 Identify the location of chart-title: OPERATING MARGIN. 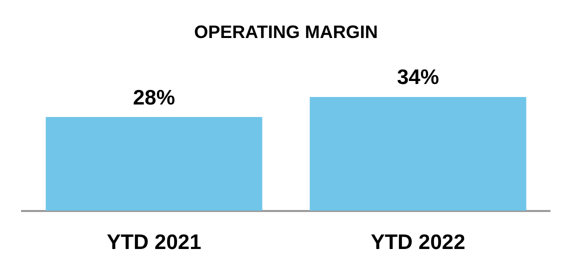
(286, 32).